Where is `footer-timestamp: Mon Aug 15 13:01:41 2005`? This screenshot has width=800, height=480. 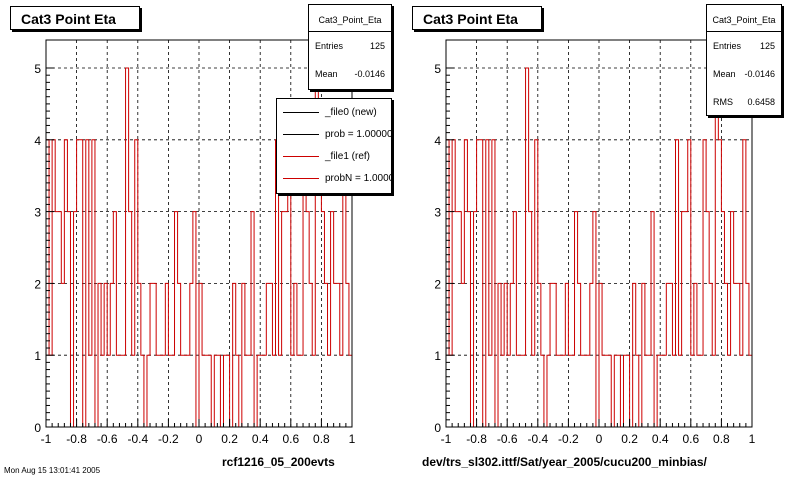
footer-timestamp: Mon Aug 15 13:01:41 2005 is located at coordinates (52, 470).